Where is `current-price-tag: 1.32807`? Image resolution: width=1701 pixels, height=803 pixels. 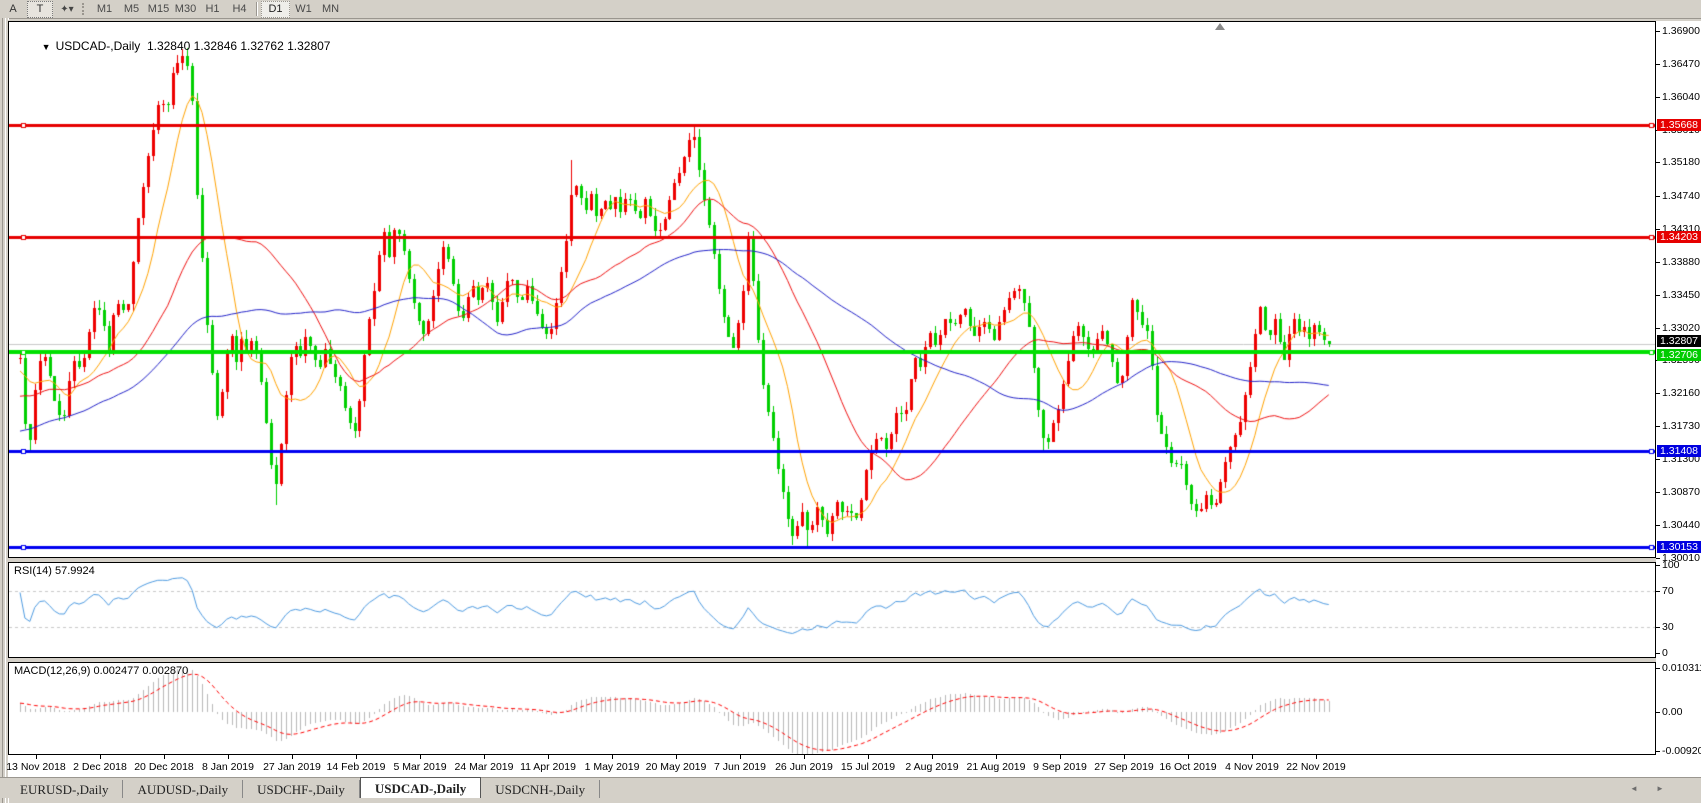
current-price-tag: 1.32807 is located at coordinates (1679, 341).